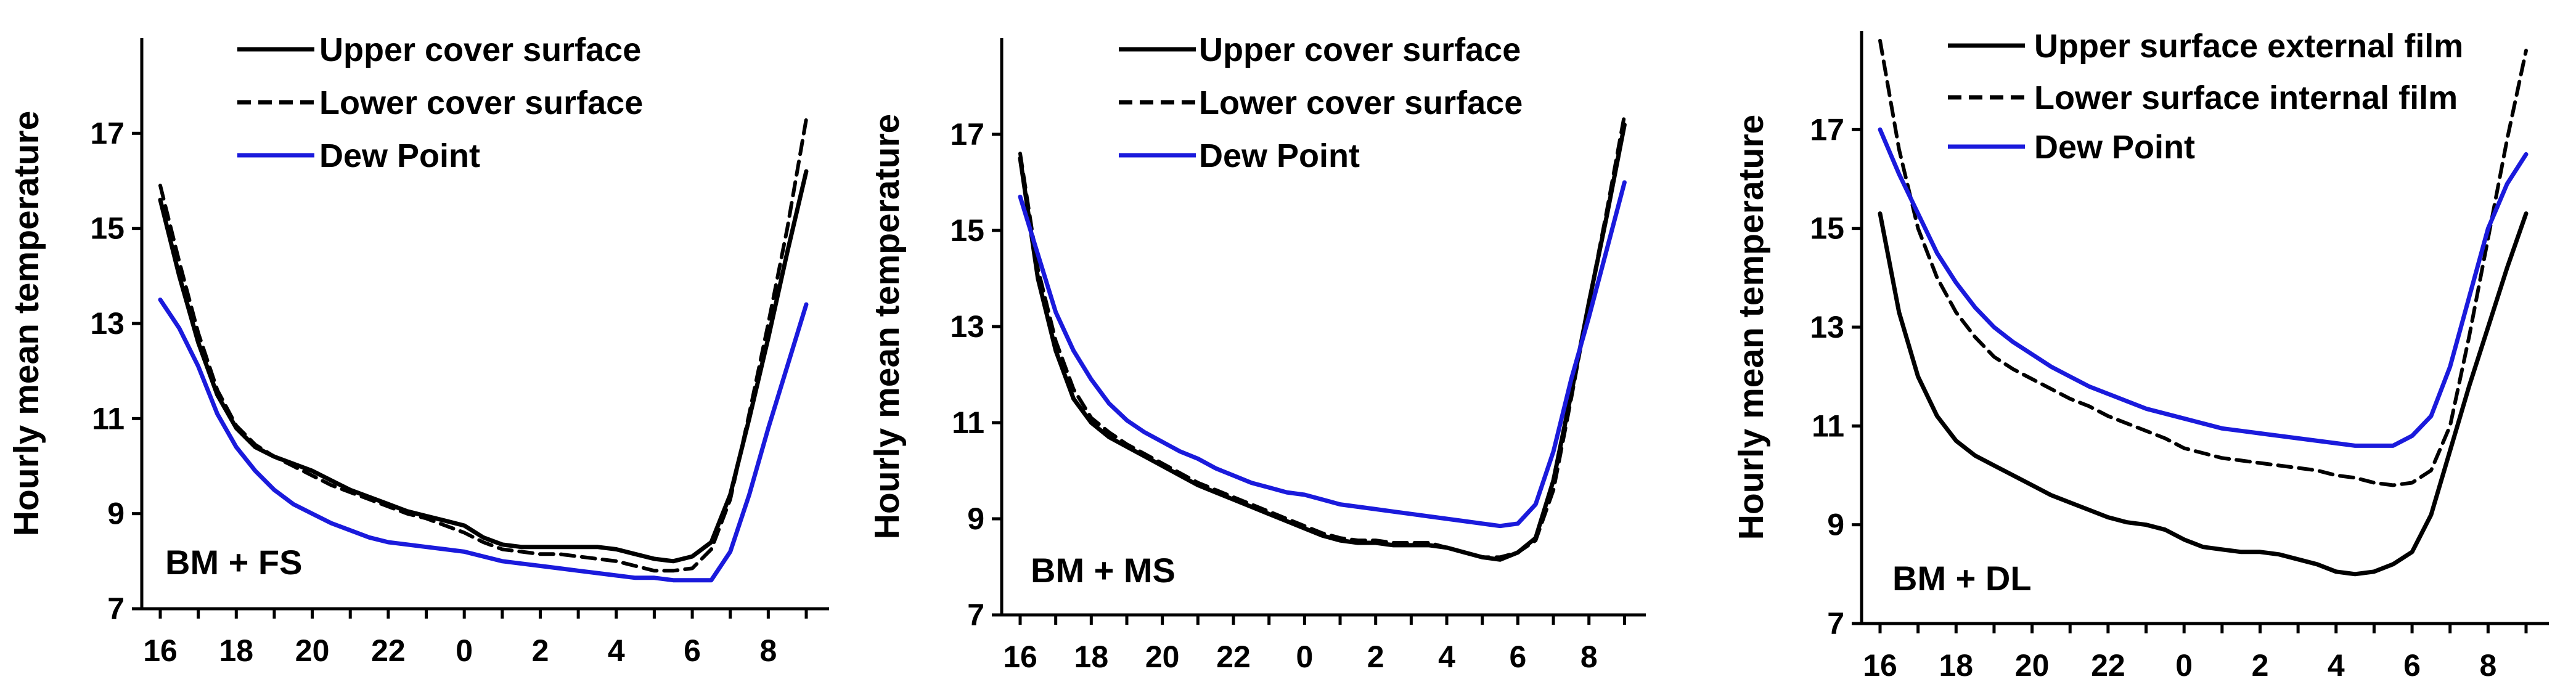 The image size is (2576, 695). I want to click on legend-label: Lower surface internal film, so click(2246, 97).